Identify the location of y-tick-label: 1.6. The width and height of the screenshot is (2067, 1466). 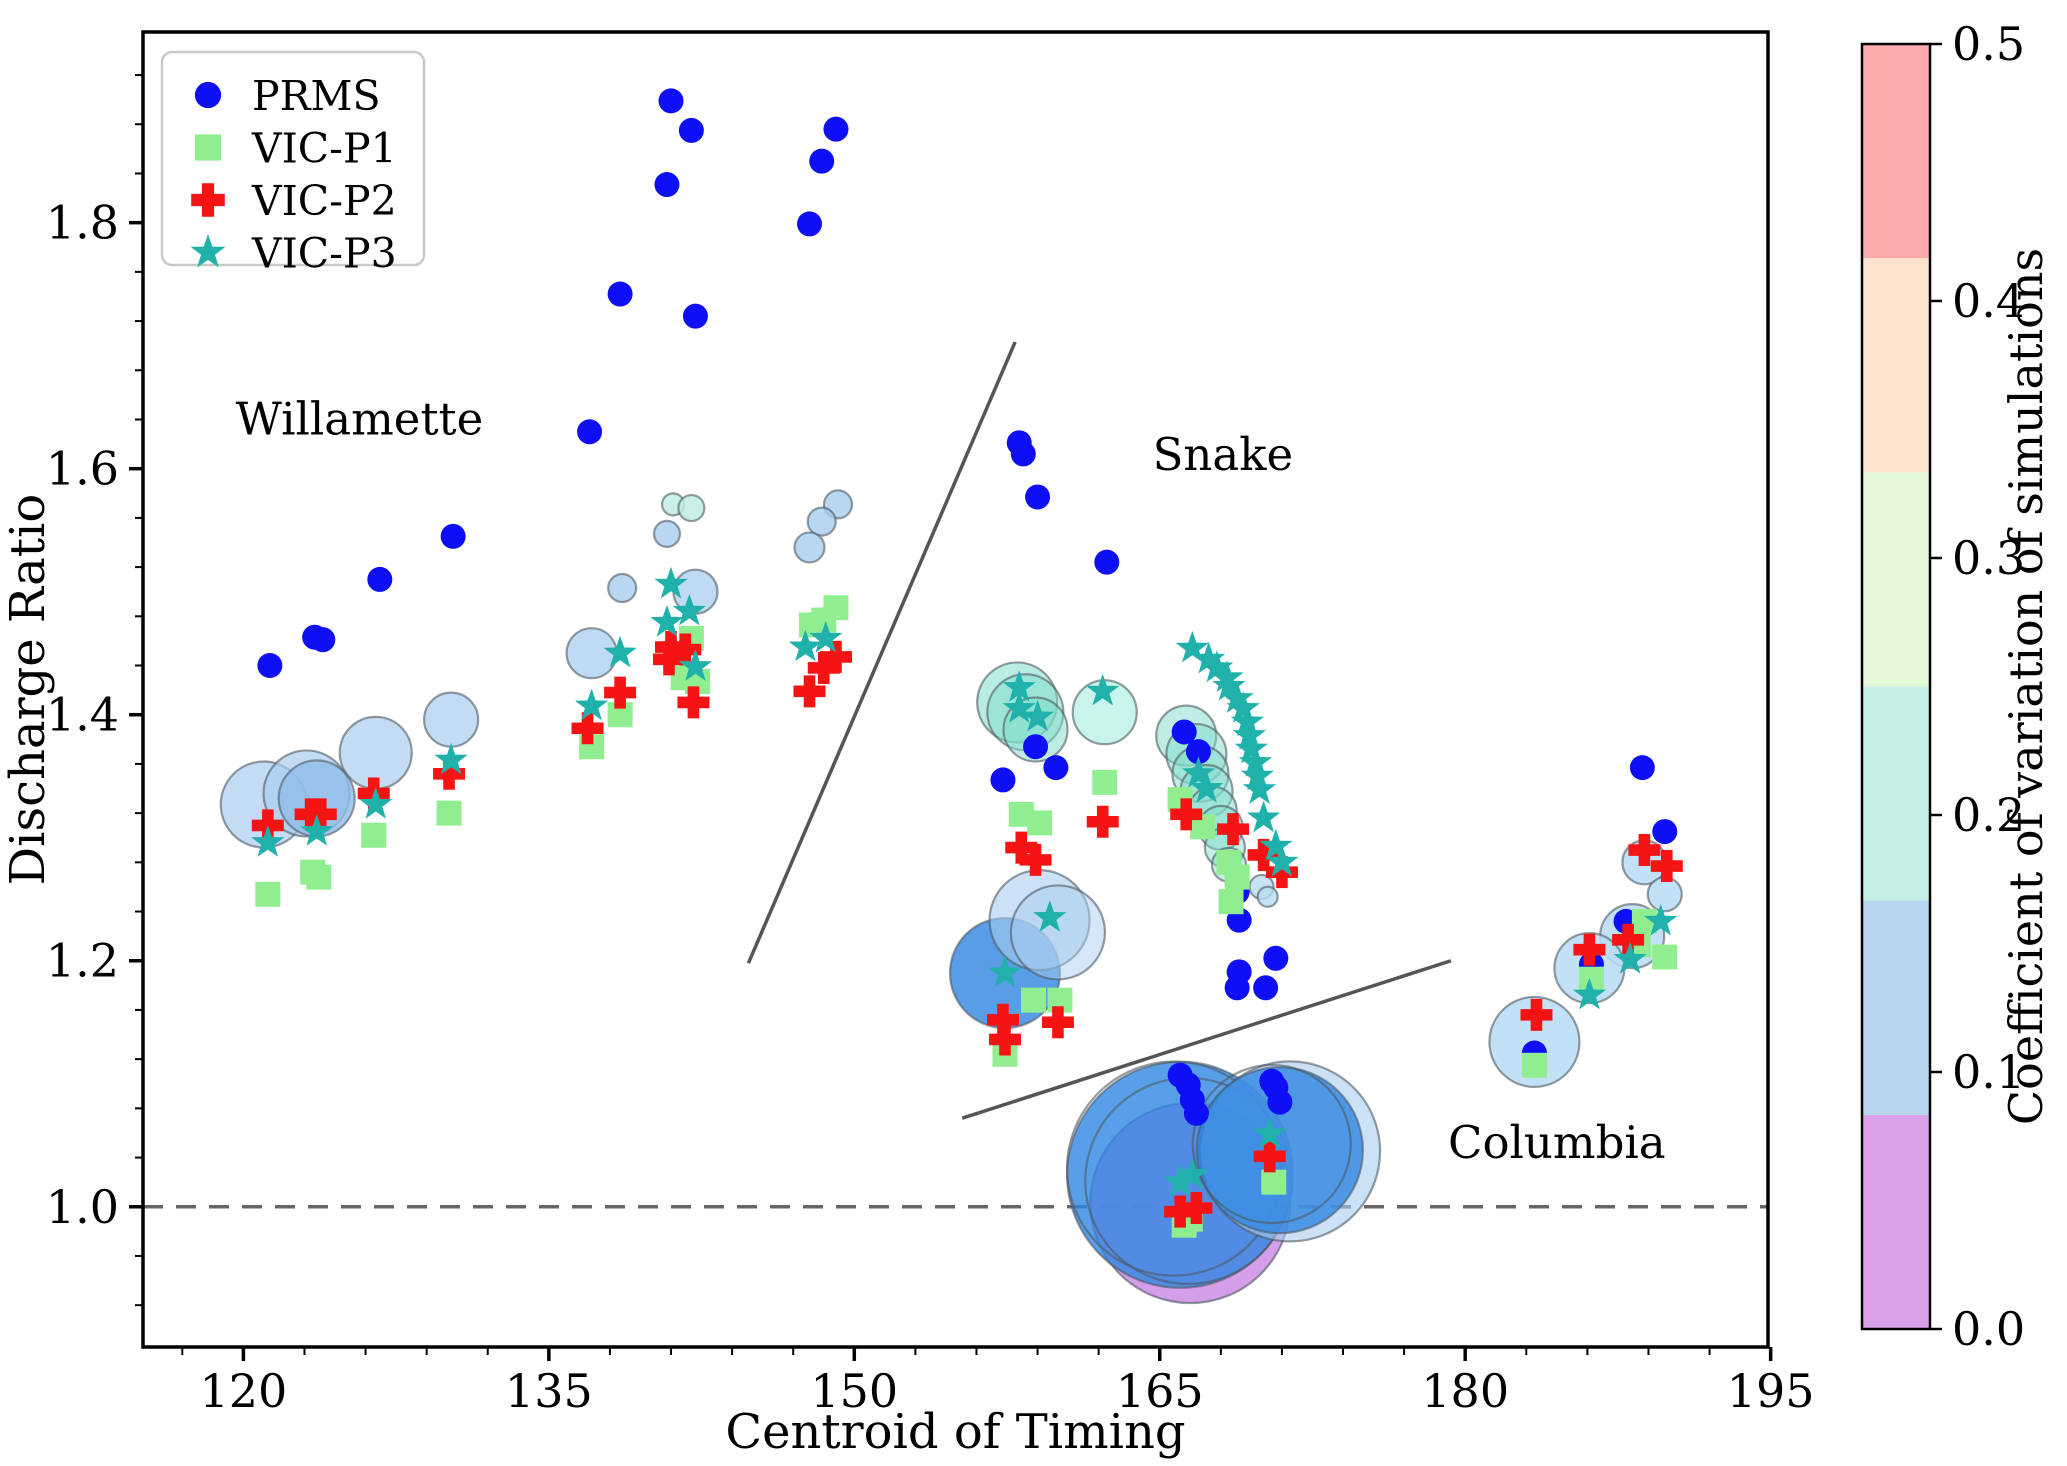
(82, 469).